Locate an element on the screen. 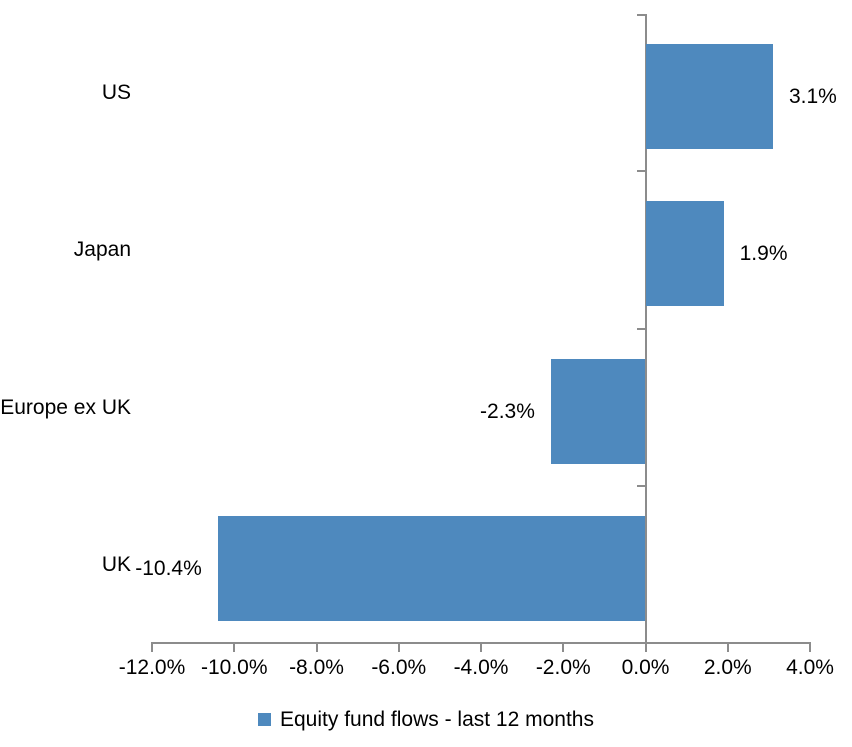 Image resolution: width=852 pixels, height=747 pixels. legend: Equity fund flows - last 12 months is located at coordinates (426, 719).